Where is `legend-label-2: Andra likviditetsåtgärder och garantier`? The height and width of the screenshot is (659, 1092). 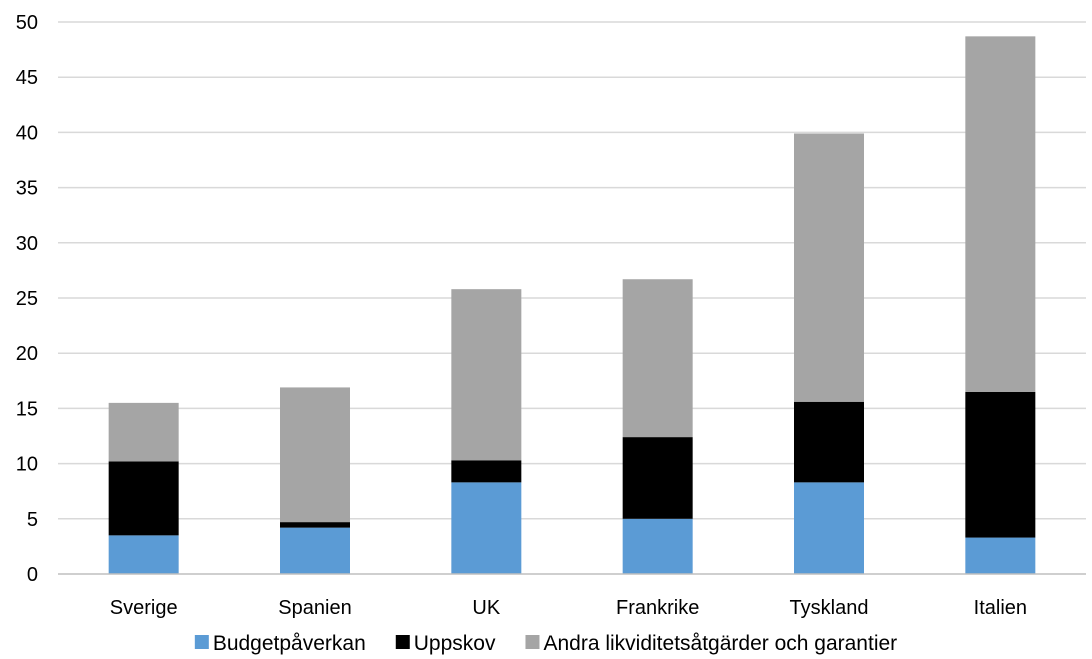
legend-label-2: Andra likviditetsåtgärder och garantier is located at coordinates (720, 643).